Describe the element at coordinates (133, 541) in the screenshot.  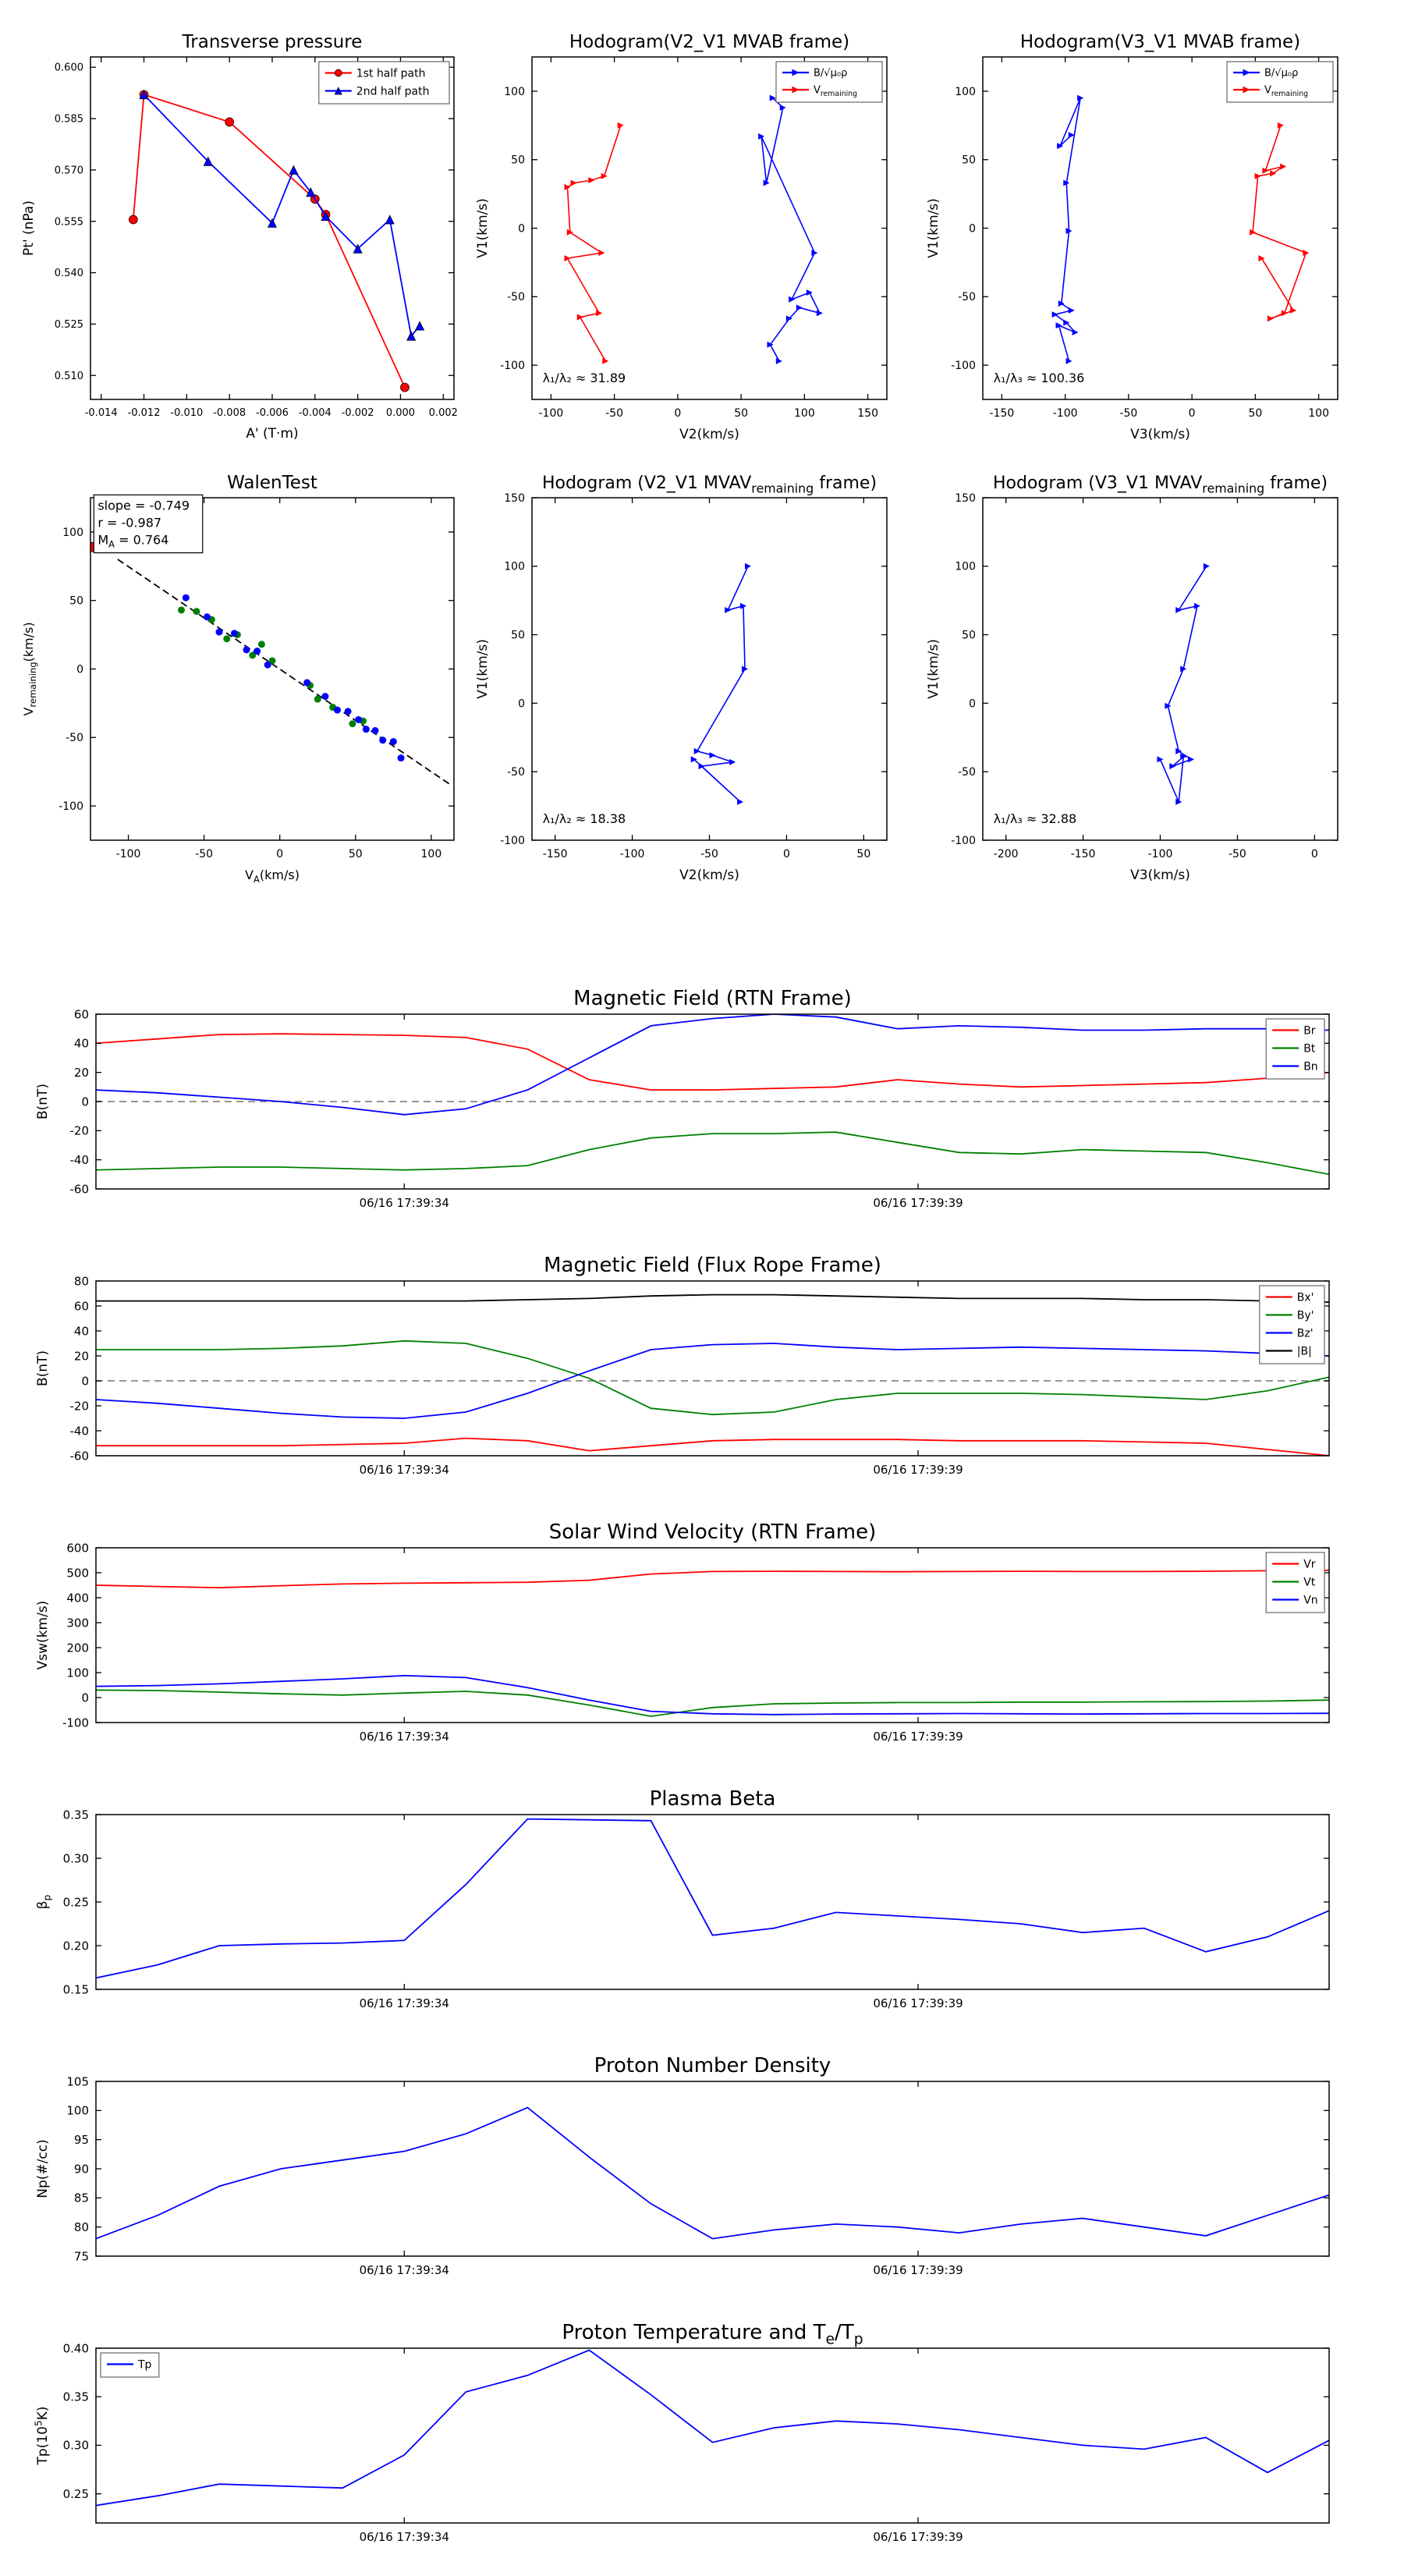
I see `svg-text: MA = 0.764` at that location.